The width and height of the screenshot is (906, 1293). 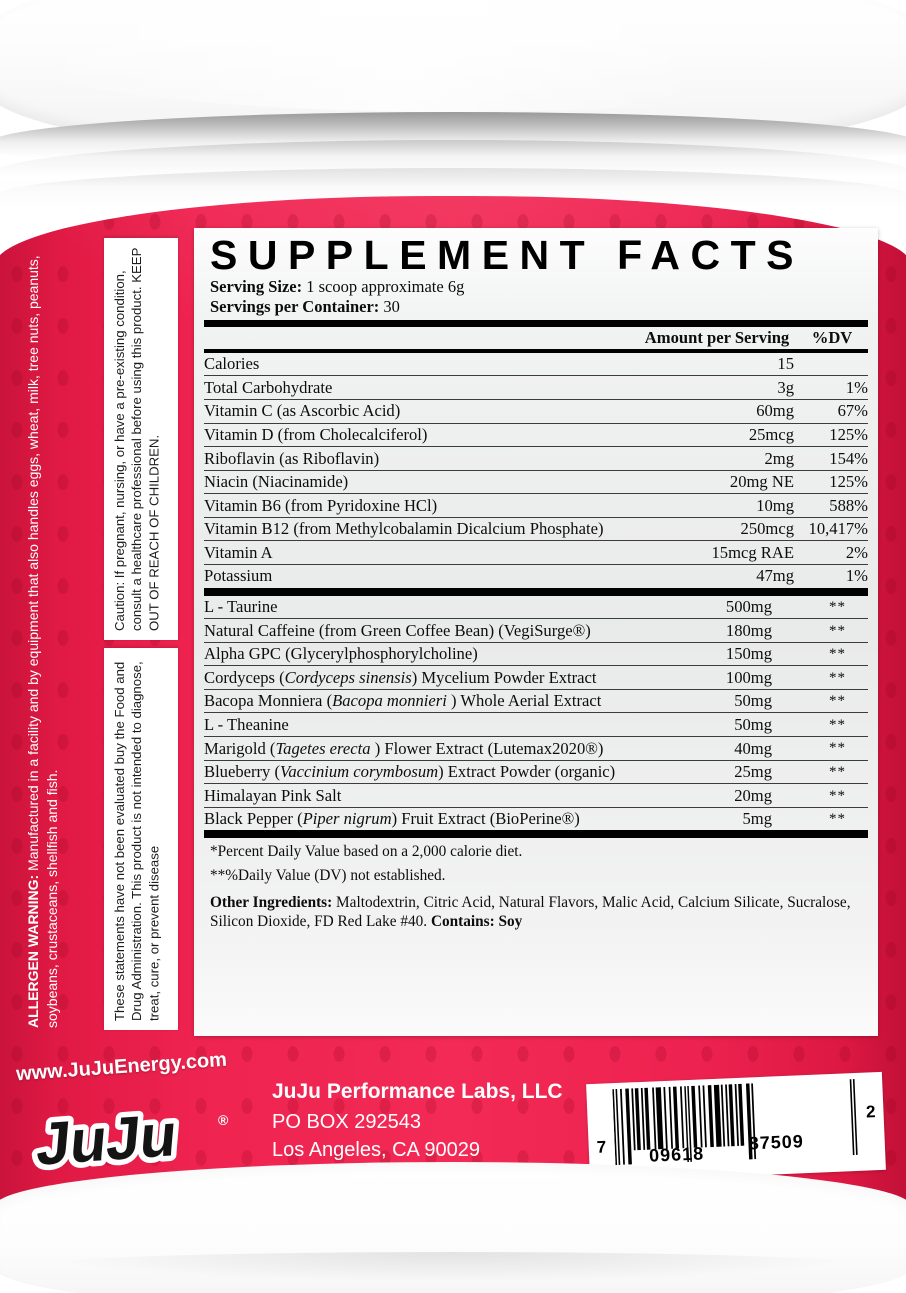 I want to click on column-header-amount: Amount per Serving, so click(x=717, y=338).